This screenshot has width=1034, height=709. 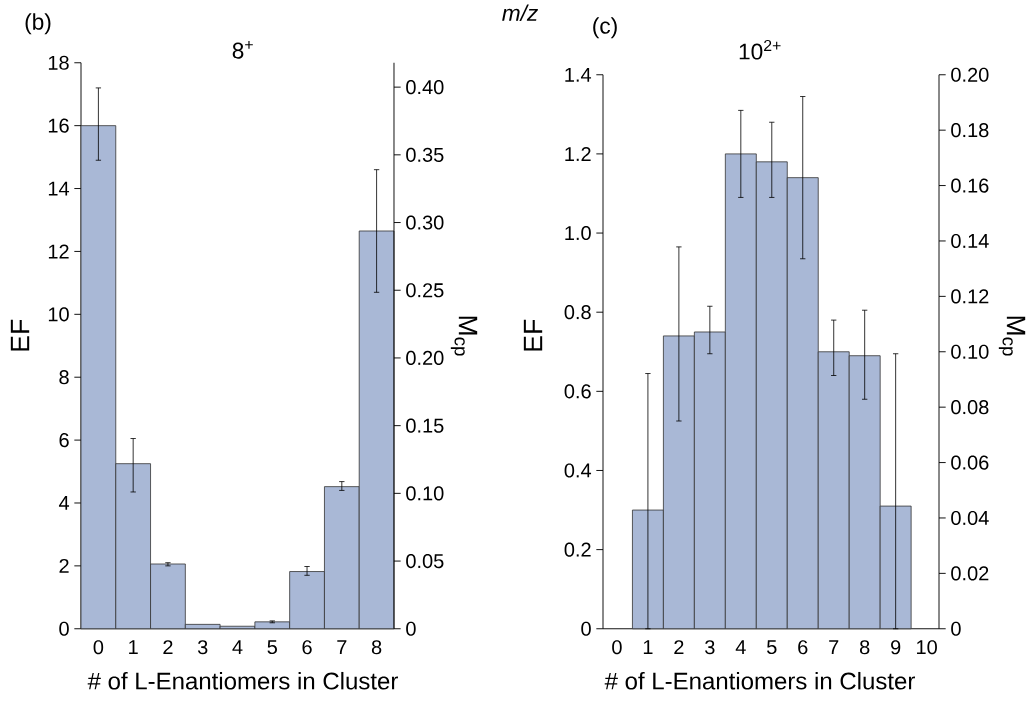 What do you see at coordinates (970, 185) in the screenshot?
I see `y2-tick-label: 0.16` at bounding box center [970, 185].